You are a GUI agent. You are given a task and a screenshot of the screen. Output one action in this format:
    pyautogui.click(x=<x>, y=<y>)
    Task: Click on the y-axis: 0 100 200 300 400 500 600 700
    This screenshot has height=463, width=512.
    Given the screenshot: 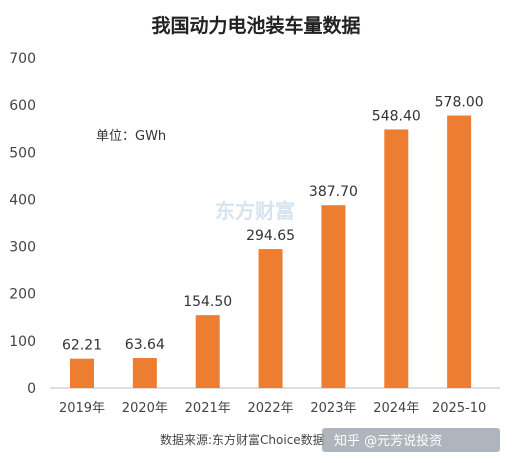 What is the action you would take?
    pyautogui.click(x=22, y=224)
    